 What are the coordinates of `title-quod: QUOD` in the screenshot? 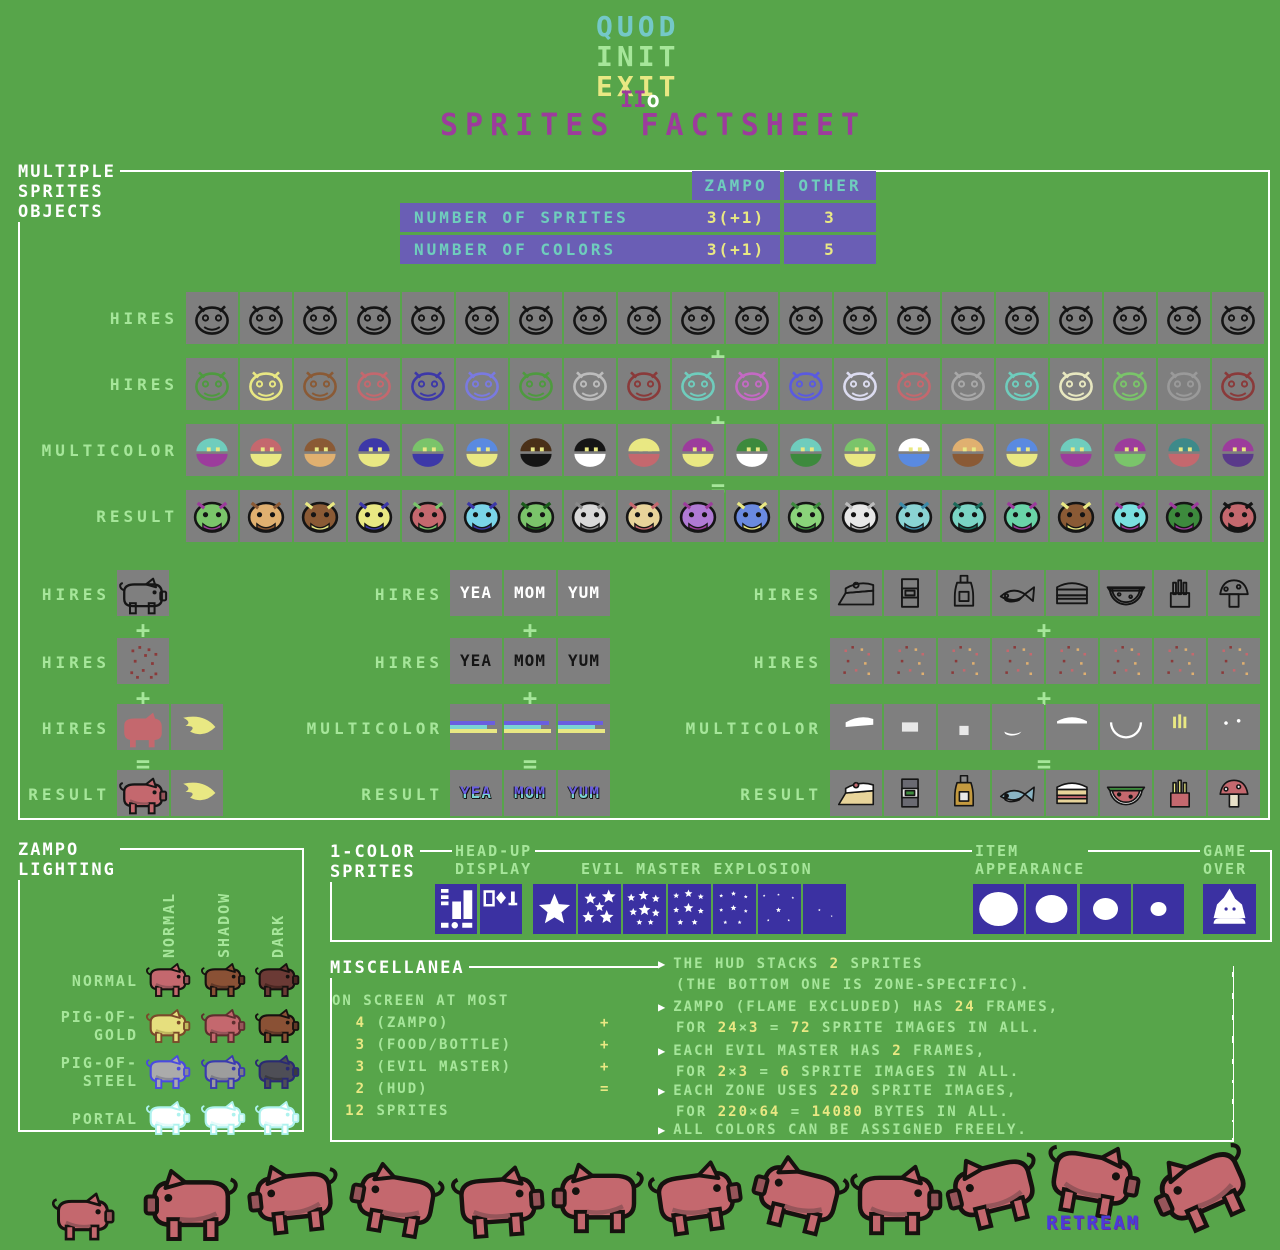 It's located at (638, 26).